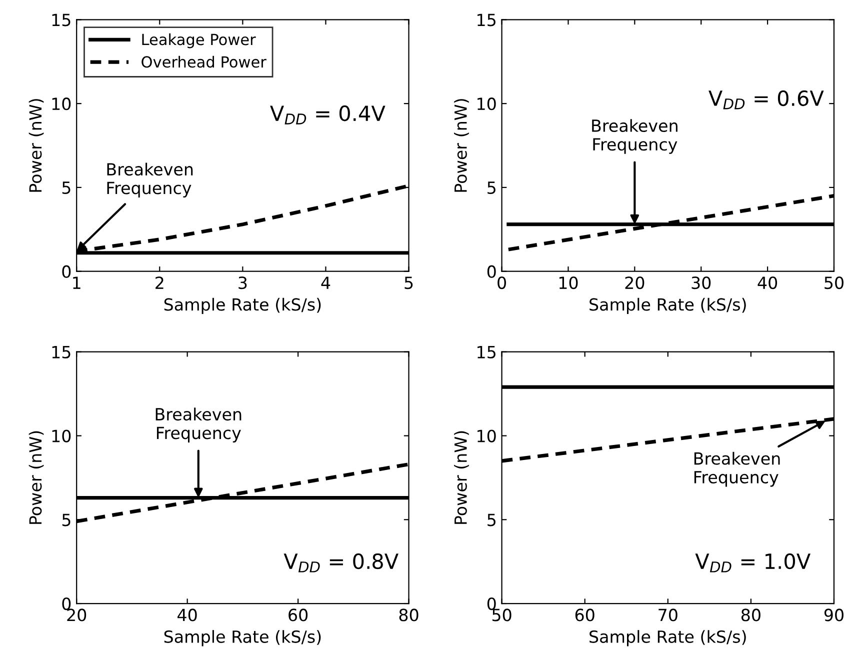 Image resolution: width=851 pixels, height=656 pixels. I want to click on x-tick-label: 4, so click(325, 282).